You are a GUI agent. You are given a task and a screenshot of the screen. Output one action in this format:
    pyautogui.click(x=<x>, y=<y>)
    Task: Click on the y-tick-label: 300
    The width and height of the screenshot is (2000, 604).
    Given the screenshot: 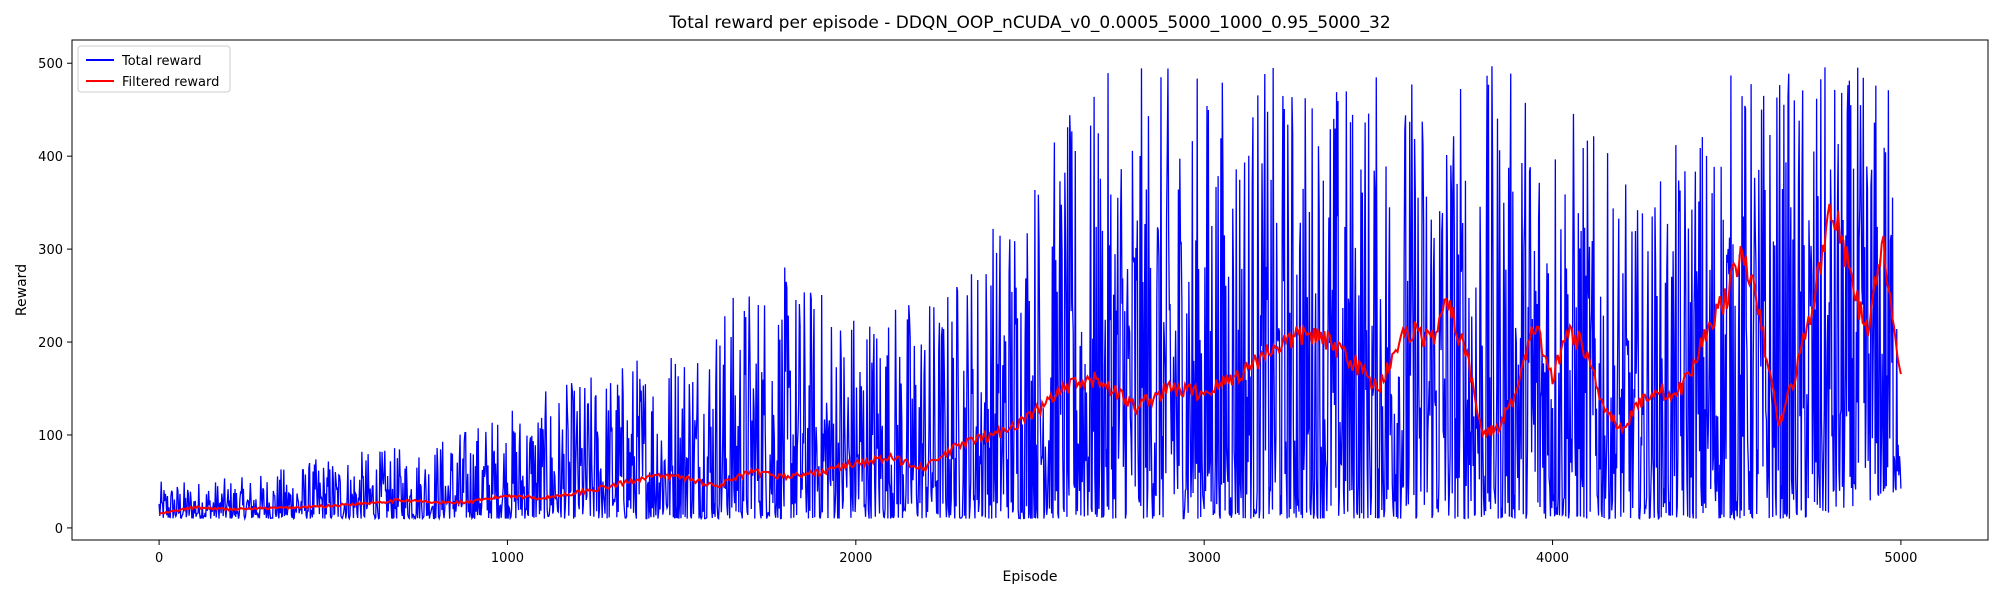 What is the action you would take?
    pyautogui.click(x=50, y=250)
    